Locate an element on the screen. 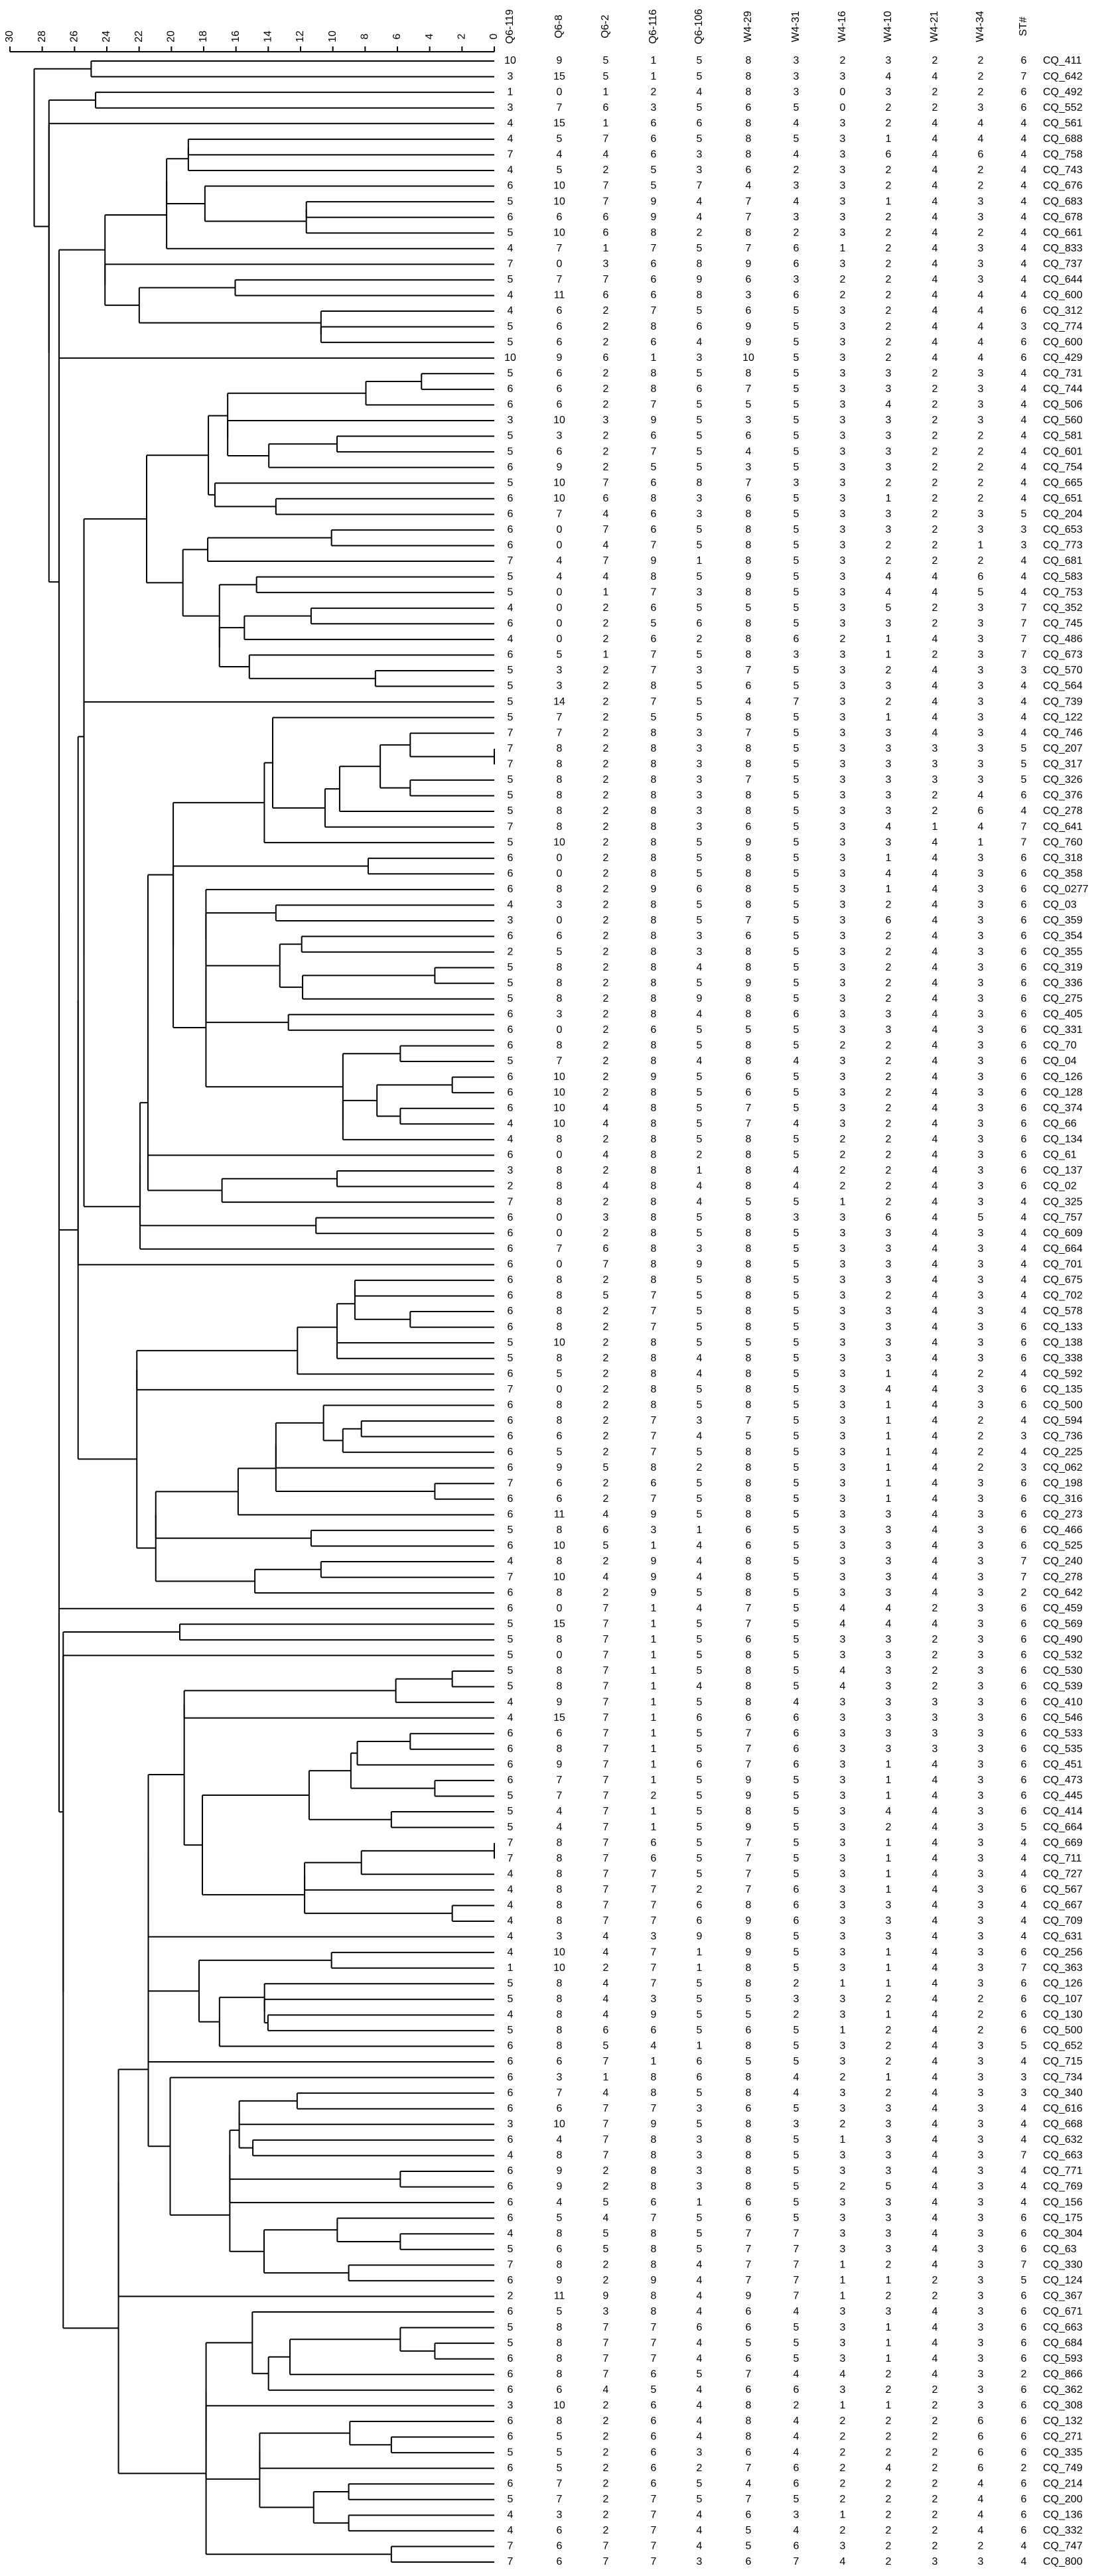 The height and width of the screenshot is (2576, 1106). cell-value: 9 is located at coordinates (560, 1765).